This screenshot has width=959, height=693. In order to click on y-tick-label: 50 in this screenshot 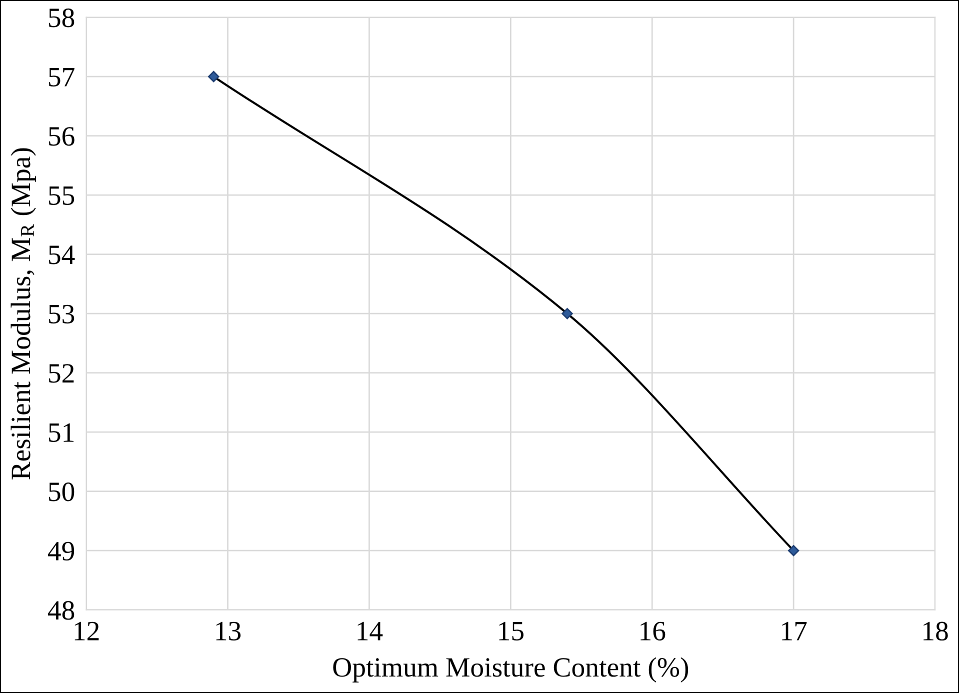, I will do `click(61, 492)`.